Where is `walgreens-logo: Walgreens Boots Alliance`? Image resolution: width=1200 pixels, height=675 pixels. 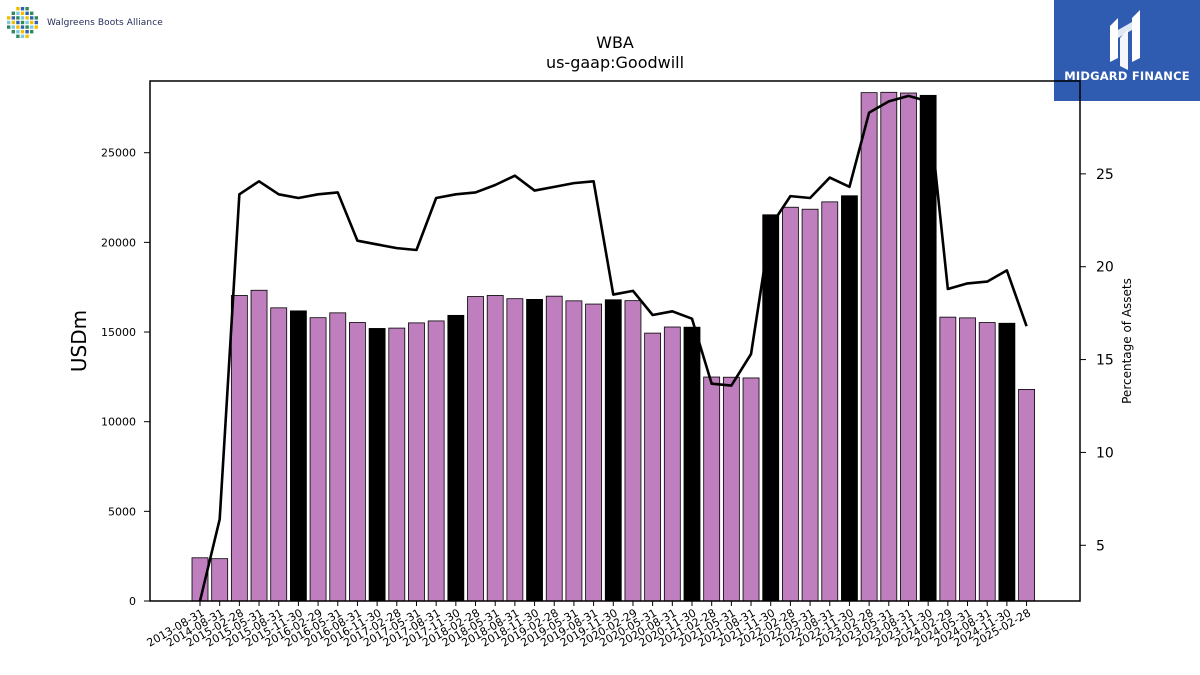
walgreens-logo: Walgreens Boots Alliance is located at coordinates (83, 23).